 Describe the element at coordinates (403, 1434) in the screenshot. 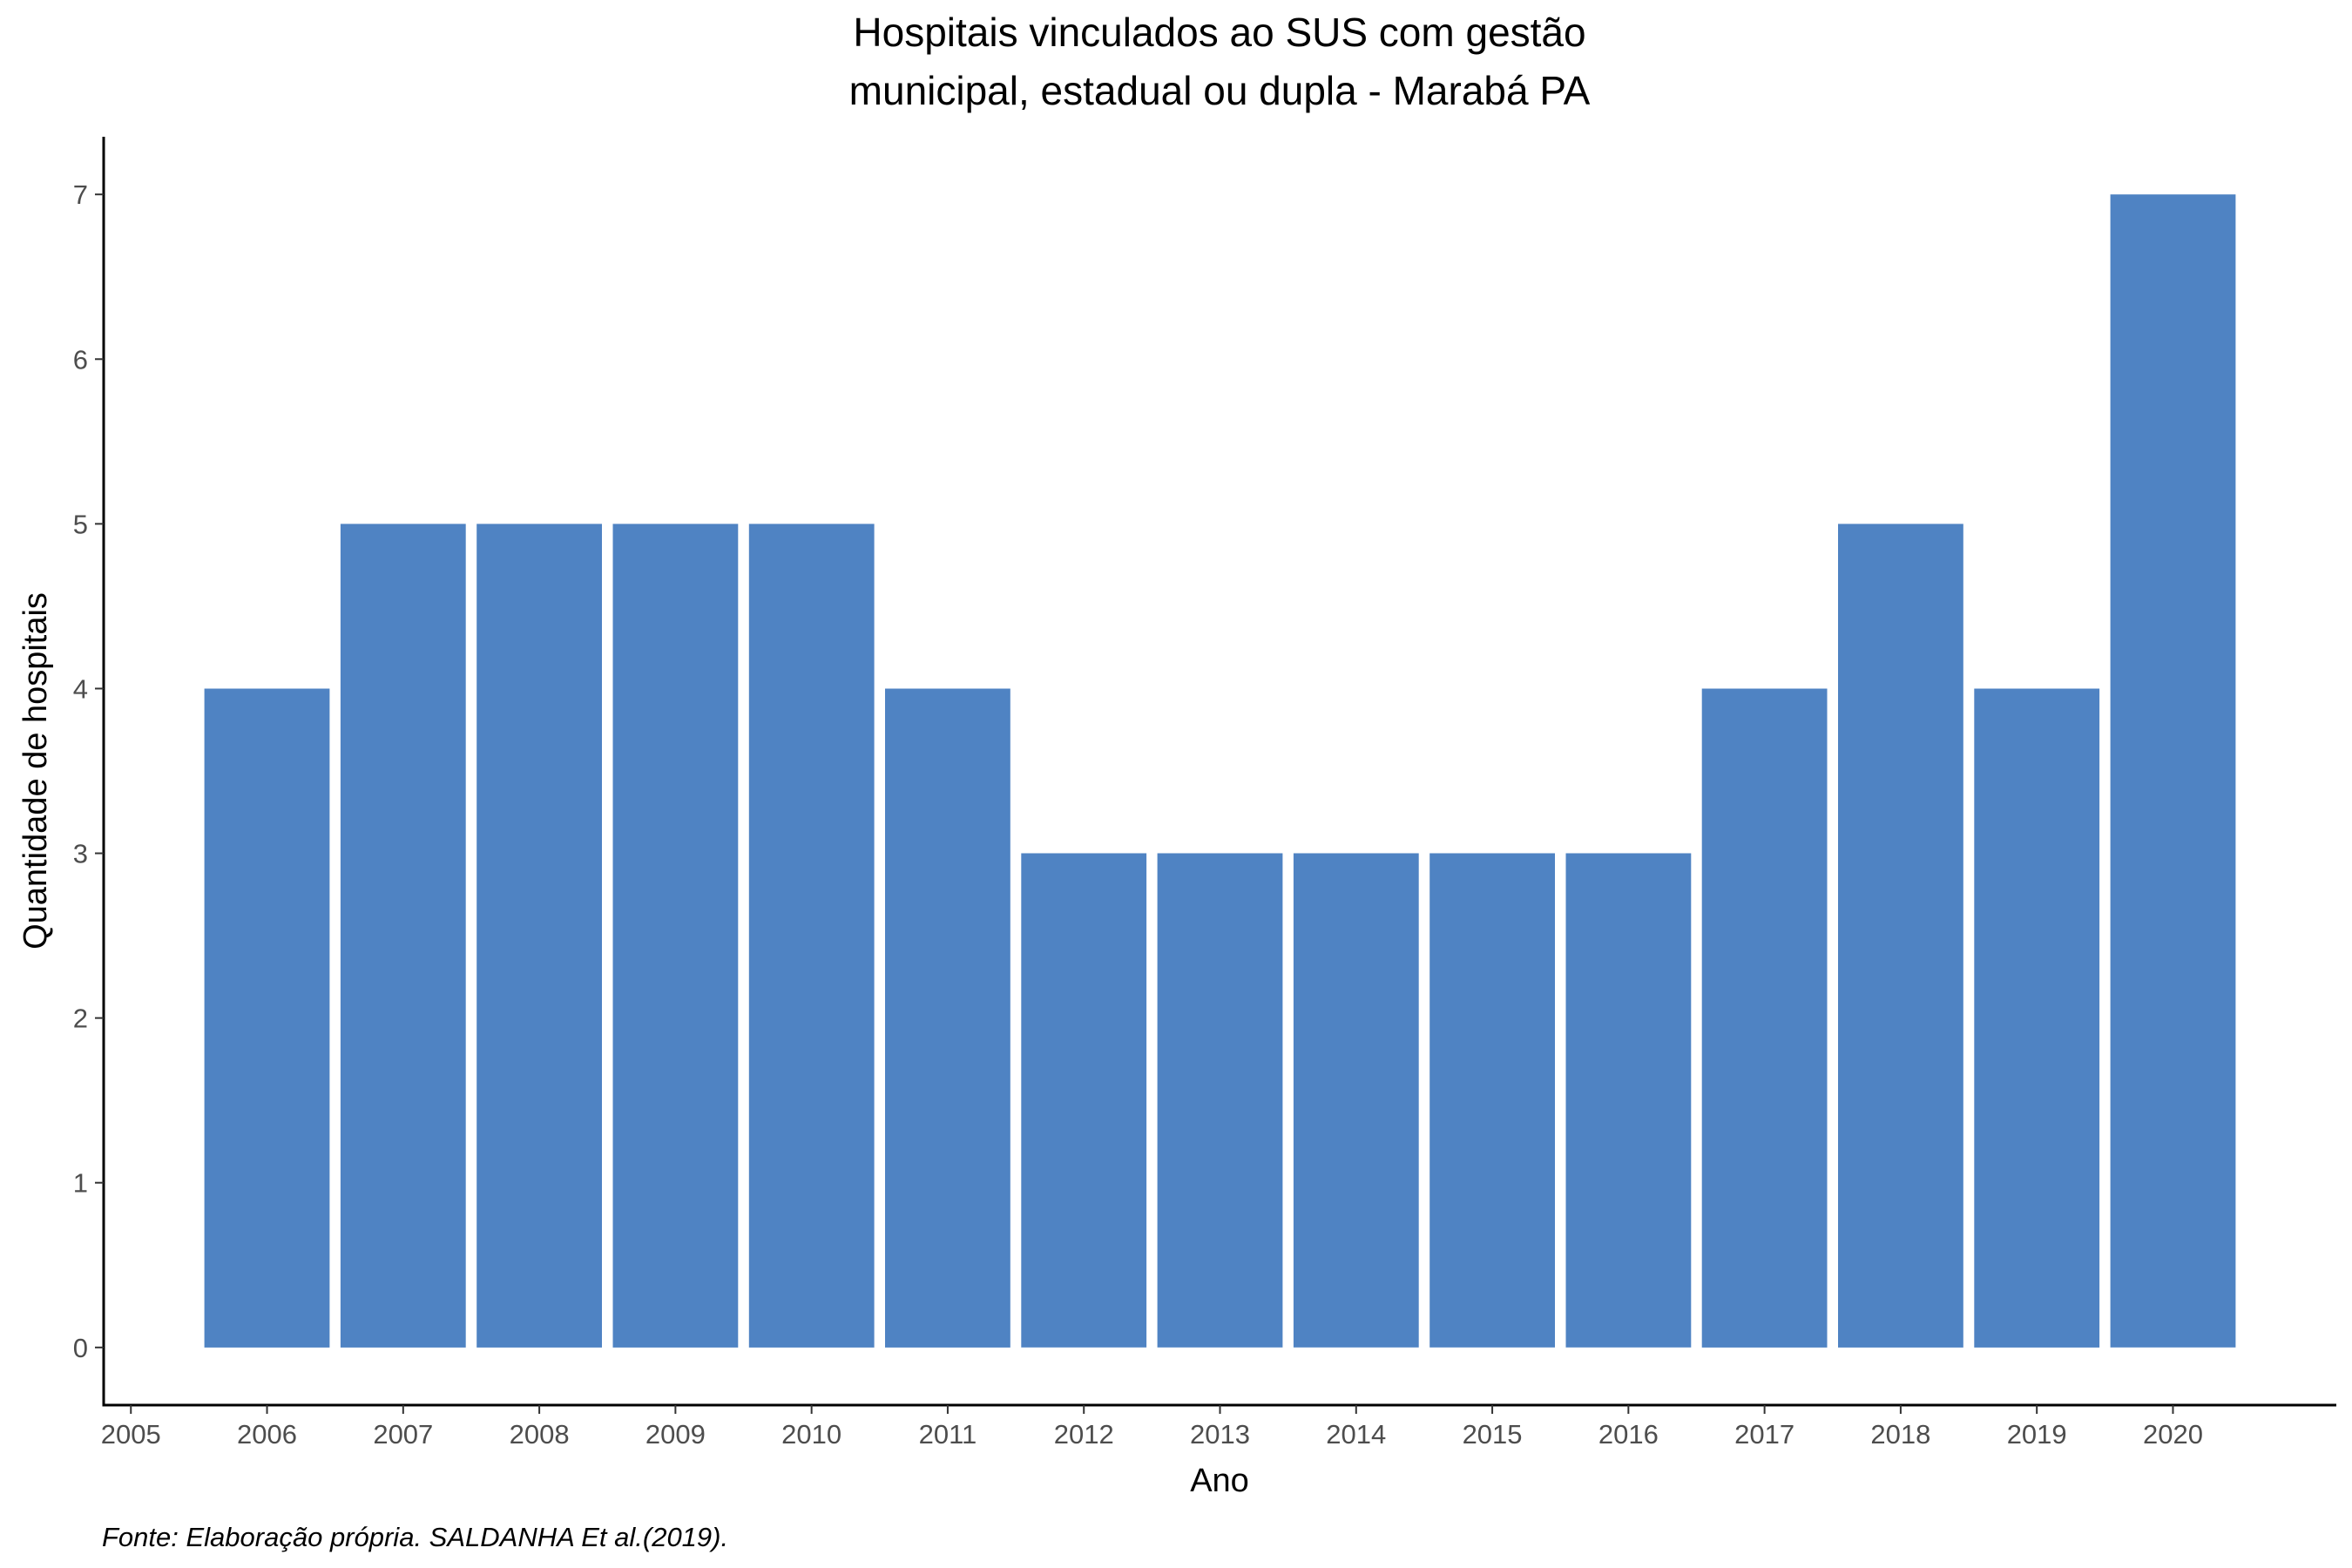

I see `x-tick-label: 2007` at that location.